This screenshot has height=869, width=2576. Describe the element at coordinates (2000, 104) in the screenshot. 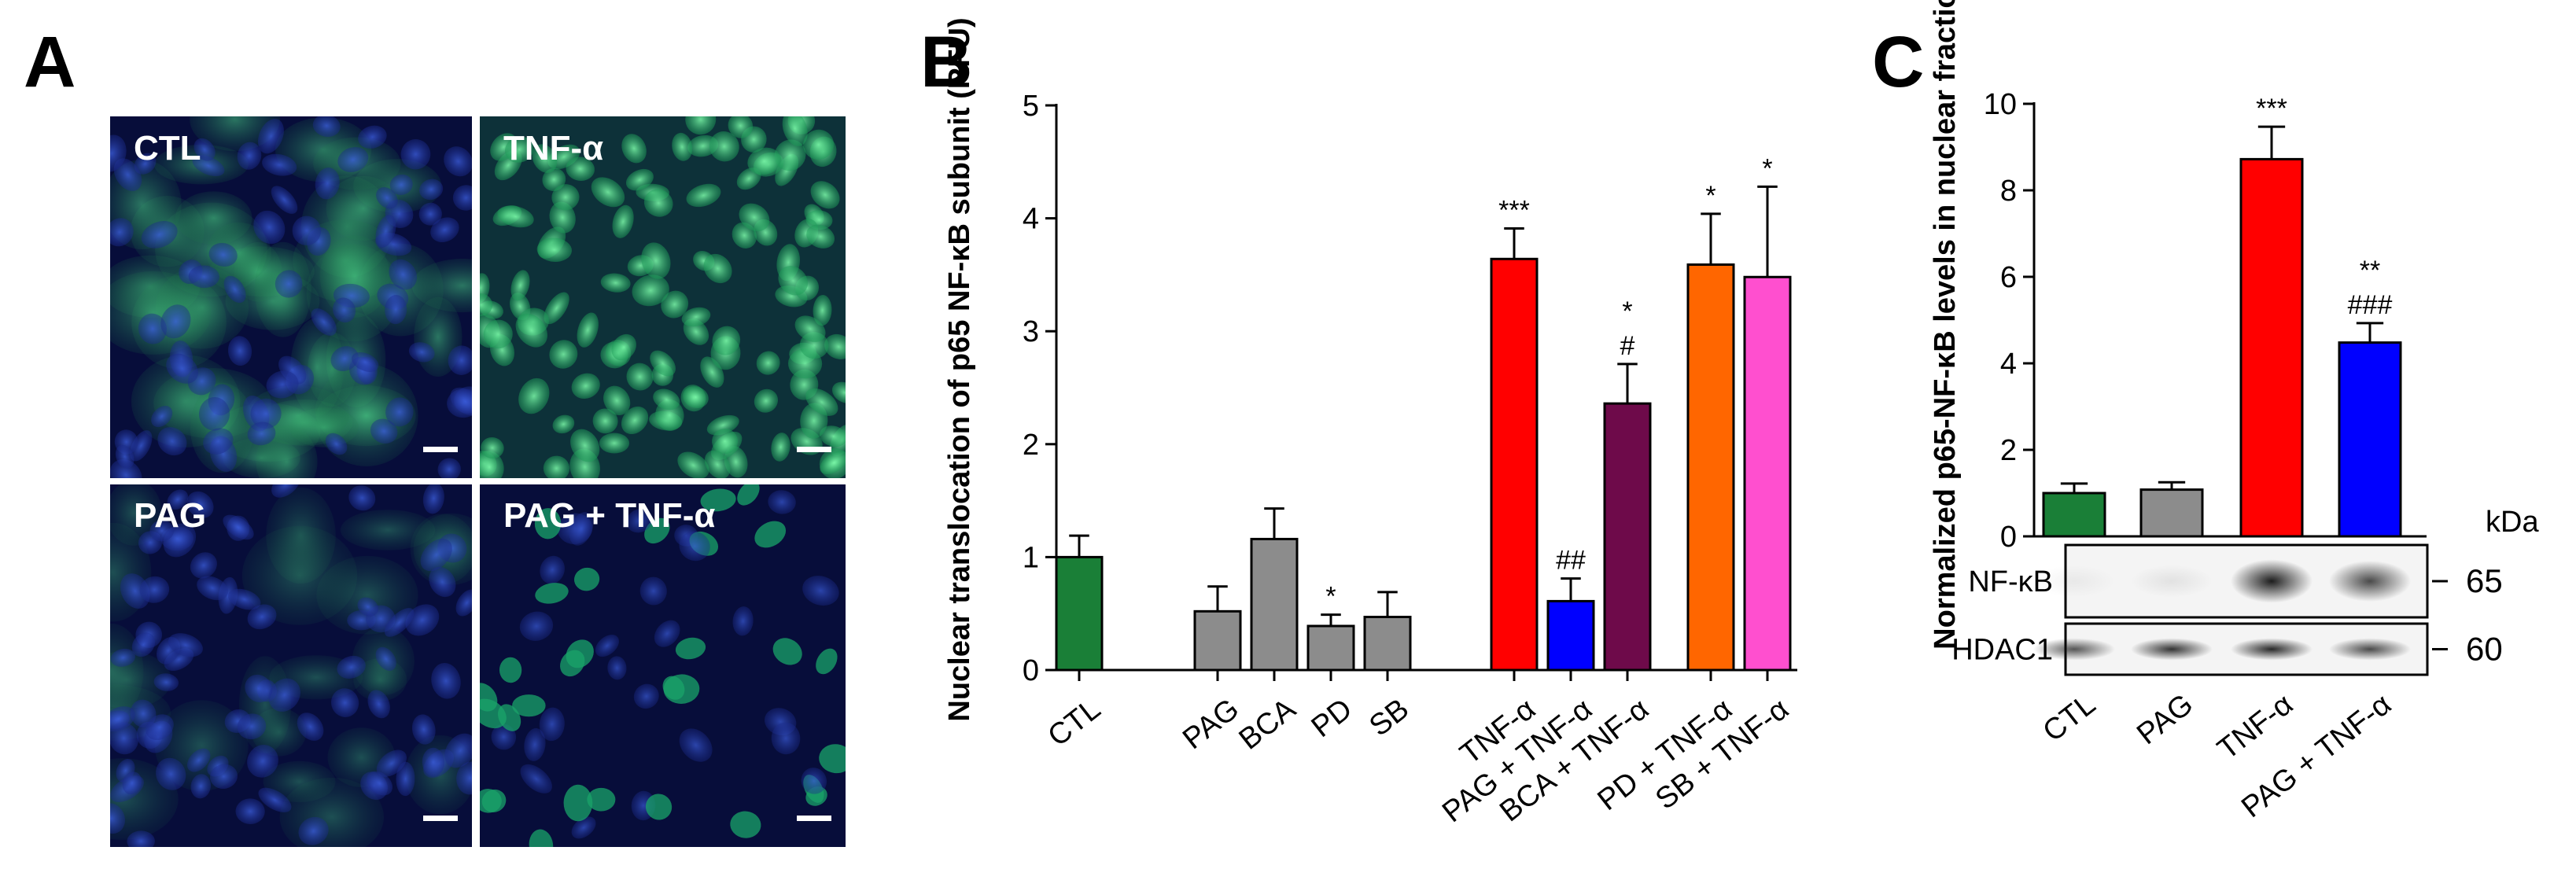

I see `y-tick-label: 10` at that location.